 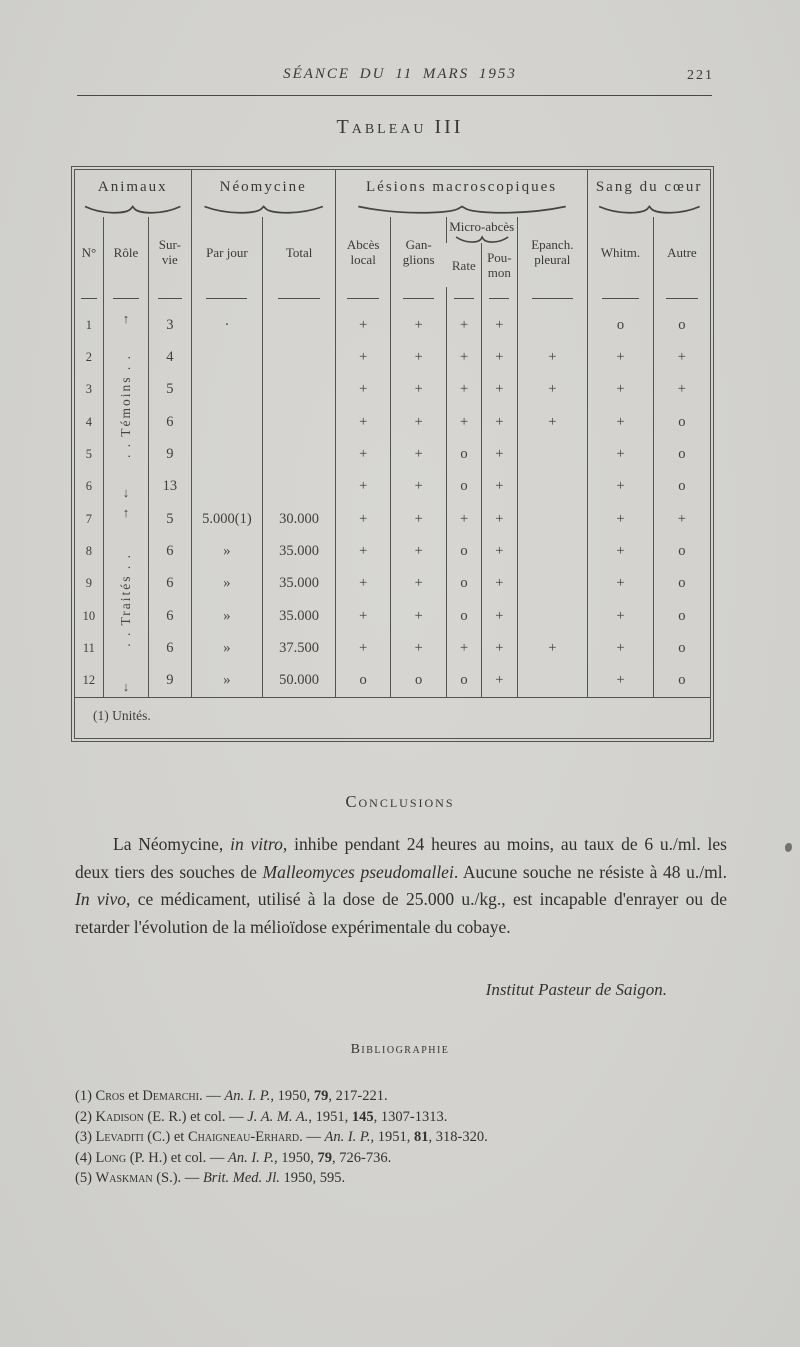 What do you see at coordinates (576, 989) in the screenshot?
I see `signature: Institut Pasteur de Saigon.` at bounding box center [576, 989].